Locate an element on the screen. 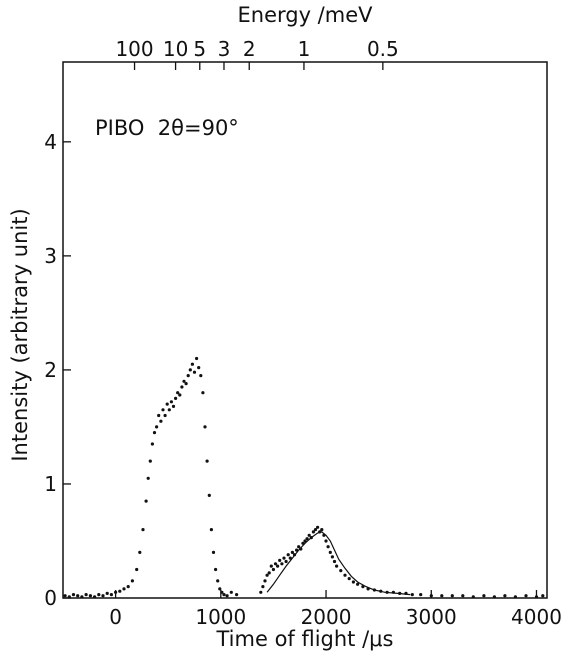 Image resolution: width=574 pixels, height=661 pixels. top-tick-label-1: 10 is located at coordinates (175, 49).